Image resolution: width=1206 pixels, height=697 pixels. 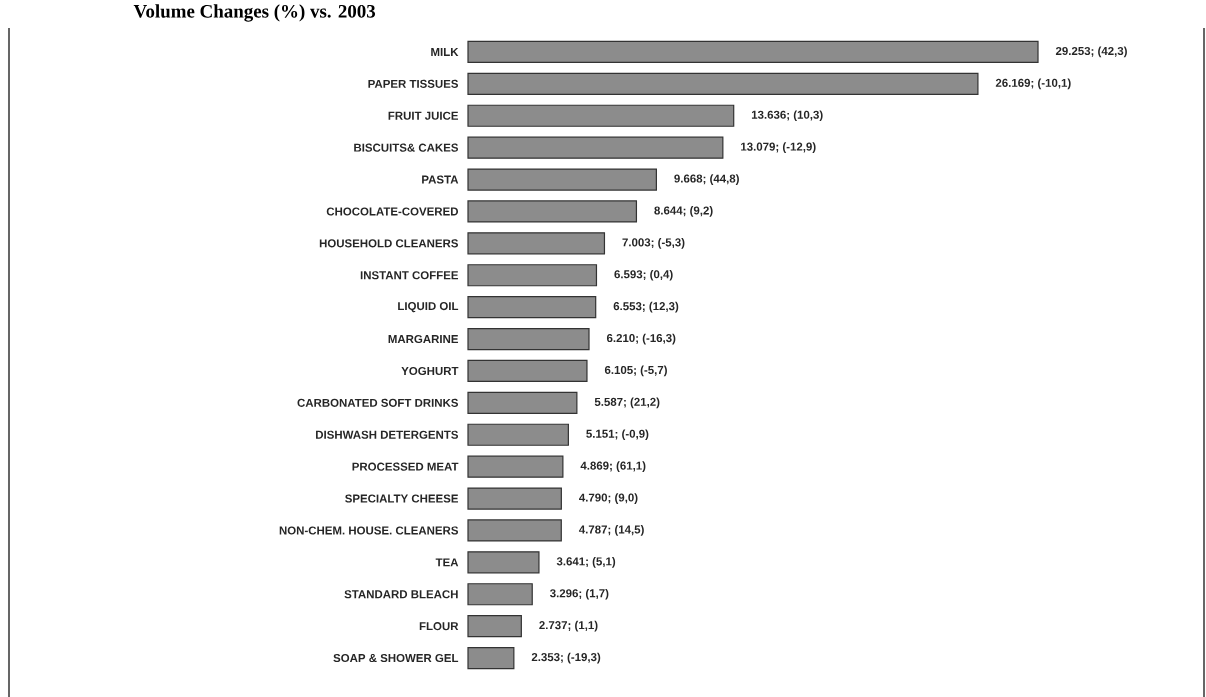 I want to click on data-label: 3.641; (5,1), so click(x=586, y=562).